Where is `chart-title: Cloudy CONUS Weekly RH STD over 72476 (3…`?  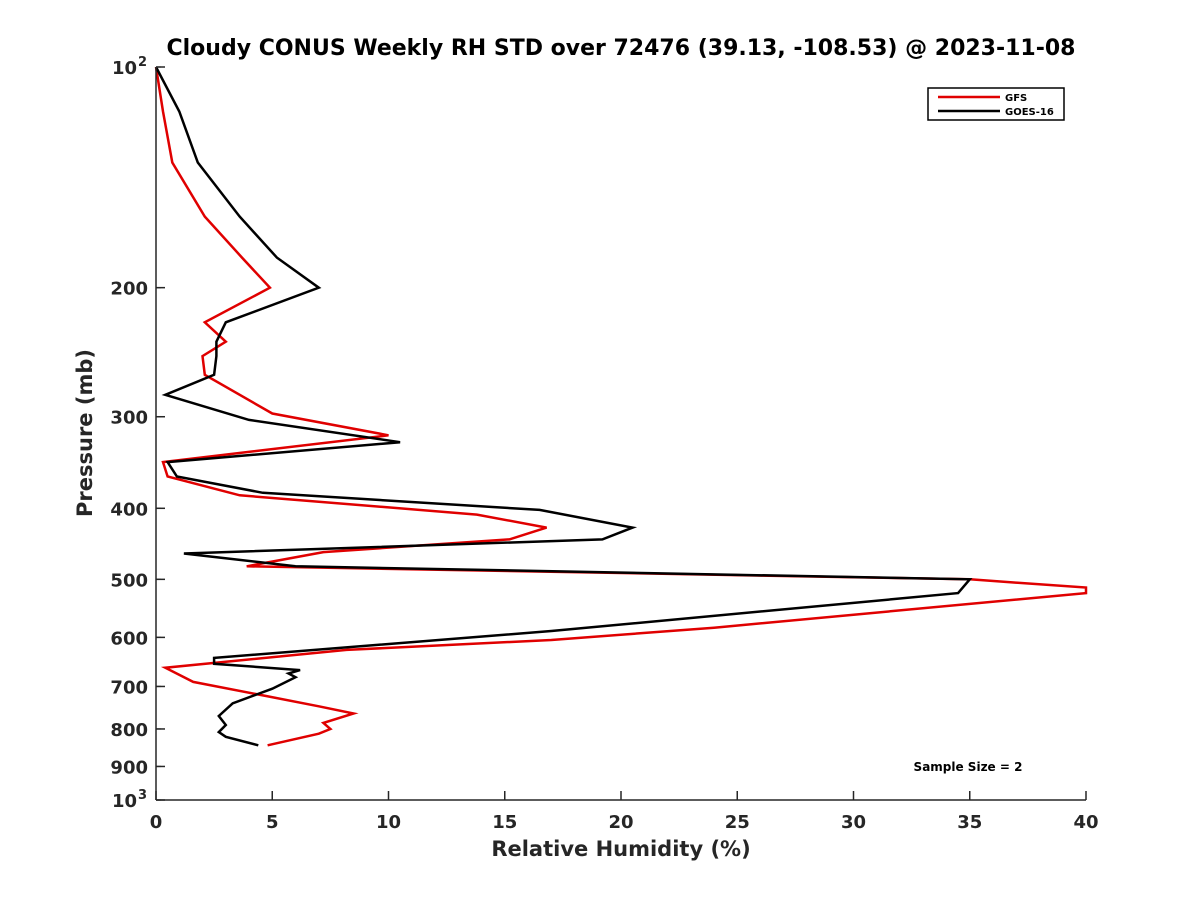
chart-title: Cloudy CONUS Weekly RH STD over 72476 (3… is located at coordinates (621, 48).